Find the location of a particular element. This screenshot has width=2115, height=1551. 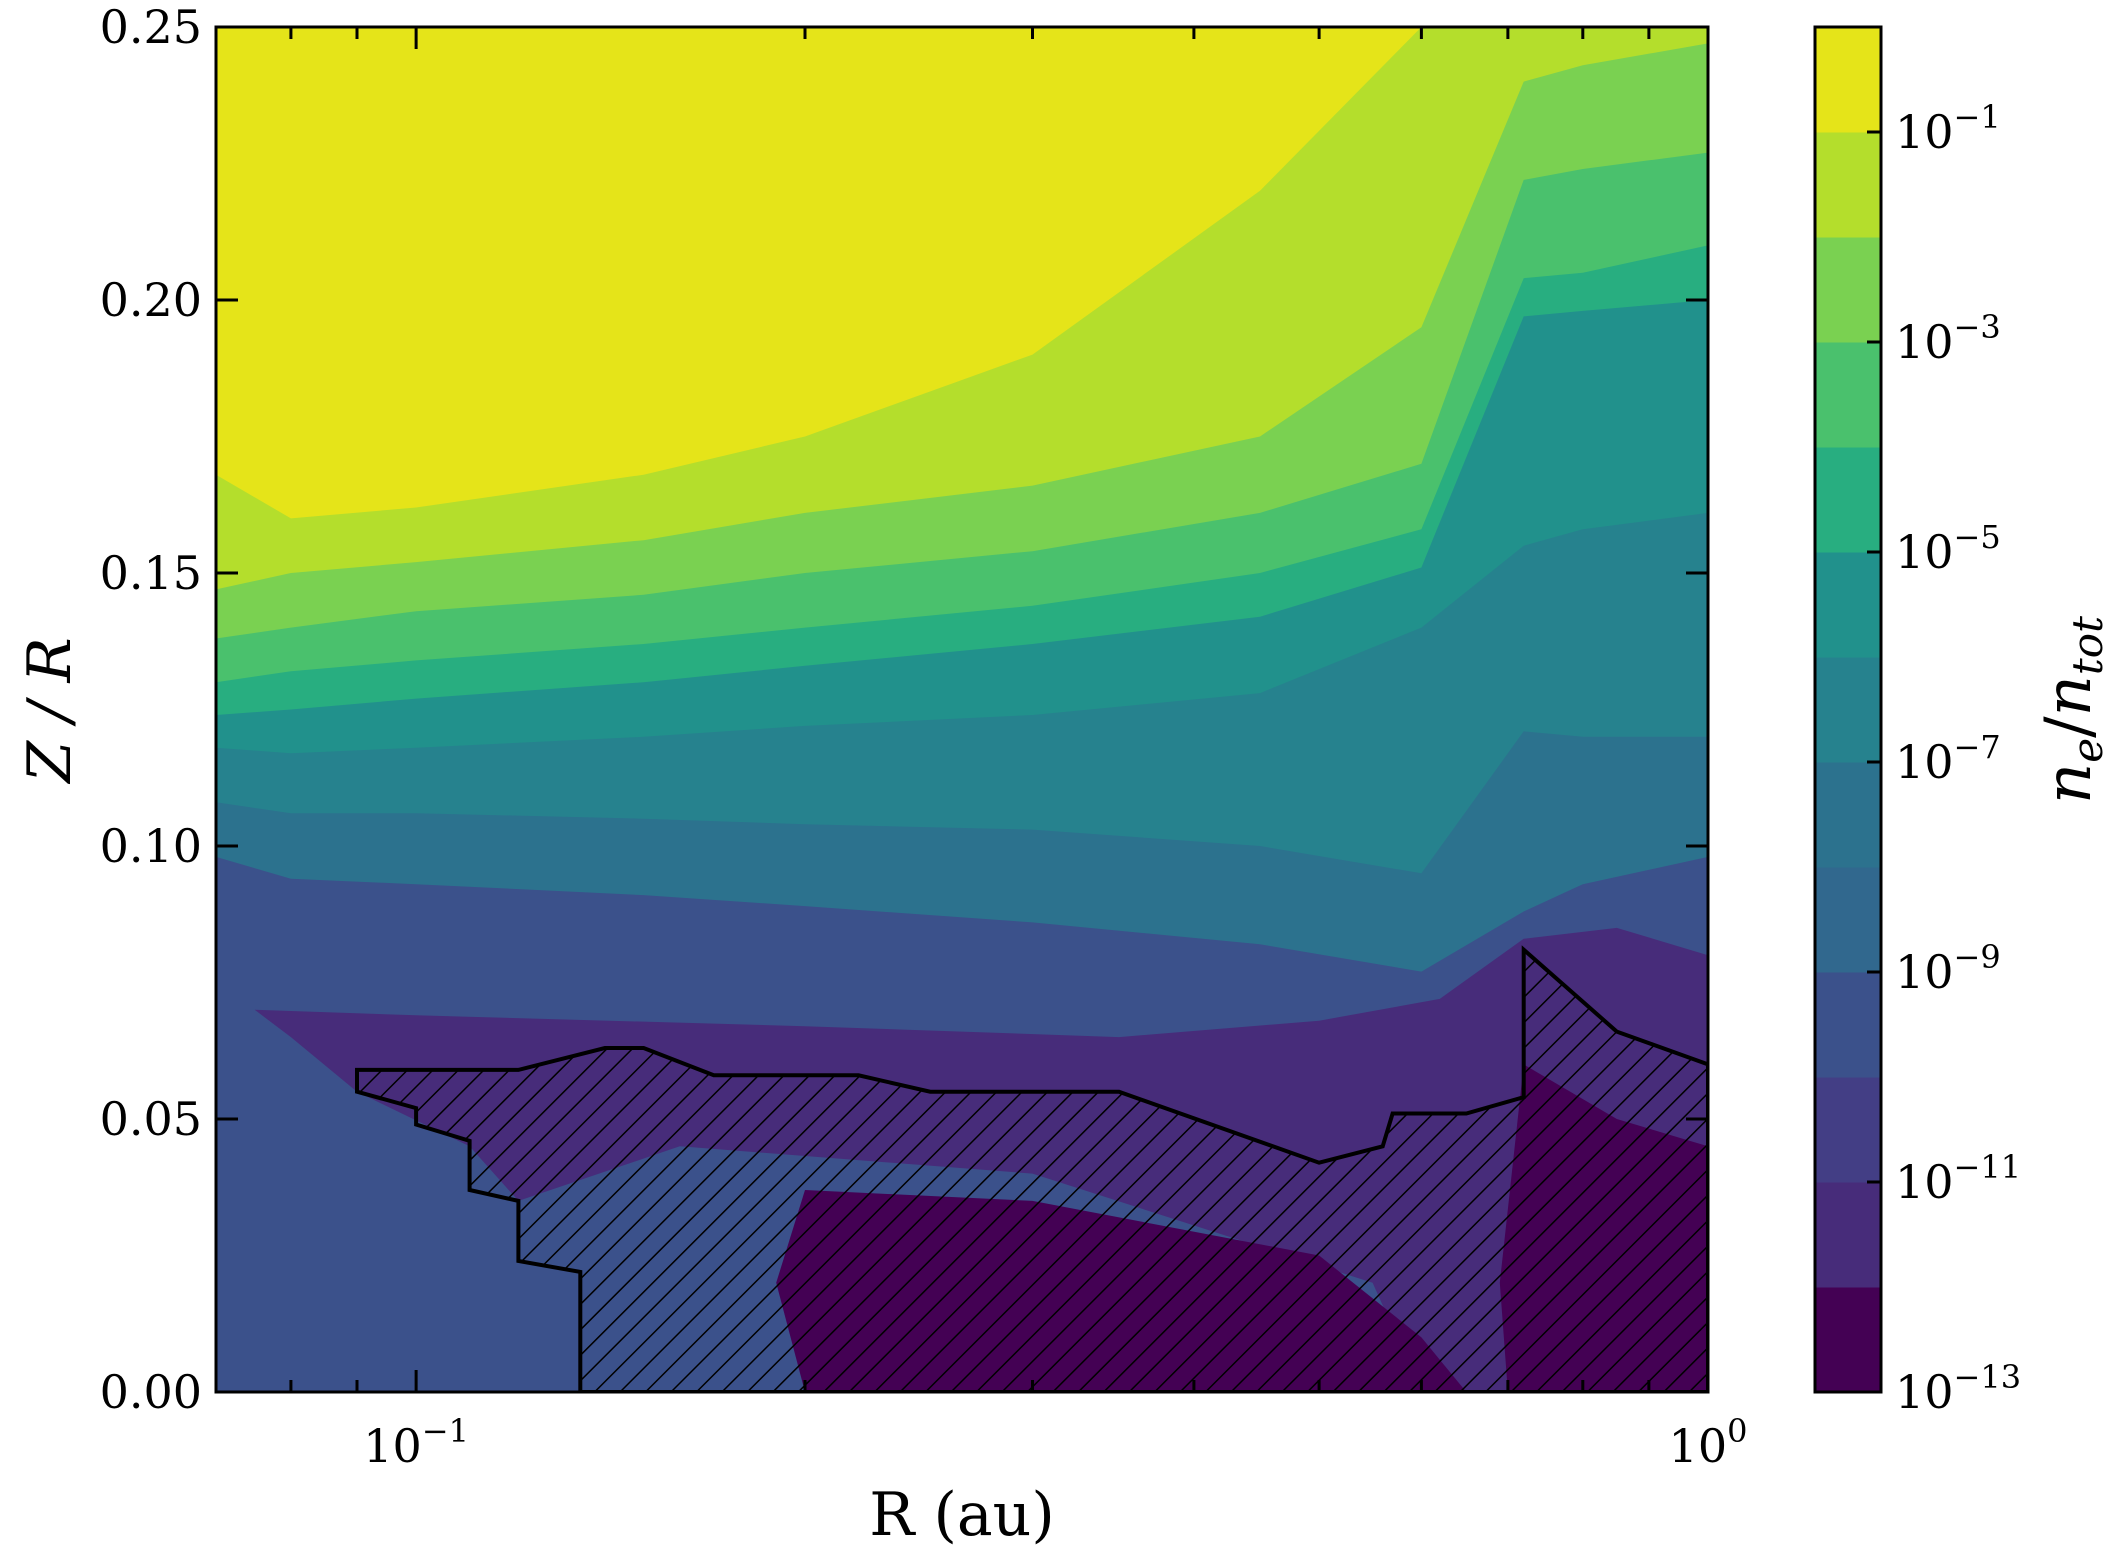

colorbar-tick-label: 10⁻⁷ is located at coordinates (1948, 758).